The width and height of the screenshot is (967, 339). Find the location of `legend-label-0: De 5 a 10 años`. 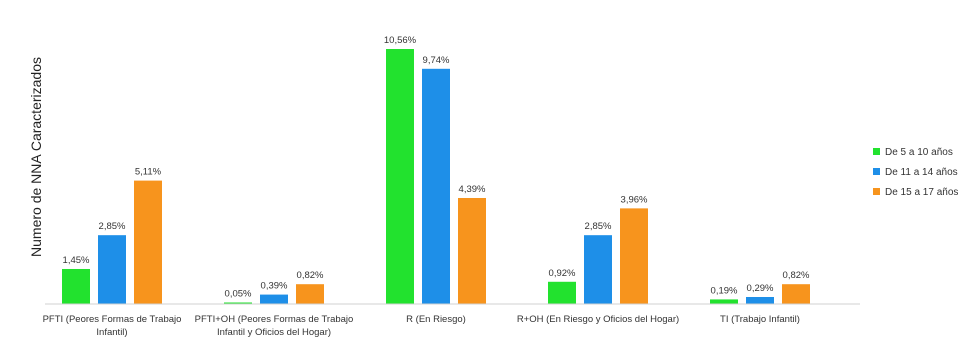

legend-label-0: De 5 a 10 años is located at coordinates (919, 152).